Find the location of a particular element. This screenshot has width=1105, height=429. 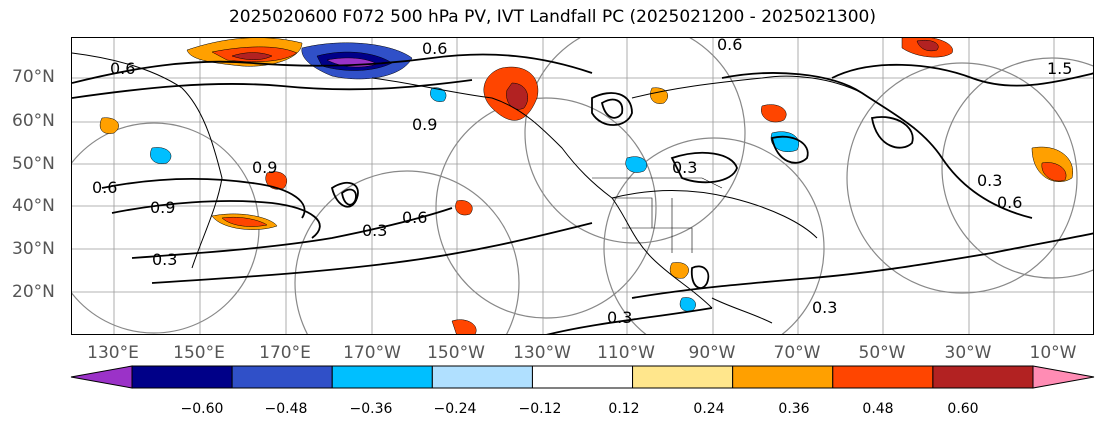

lon-label-30w: 30°W is located at coordinates (968, 353).